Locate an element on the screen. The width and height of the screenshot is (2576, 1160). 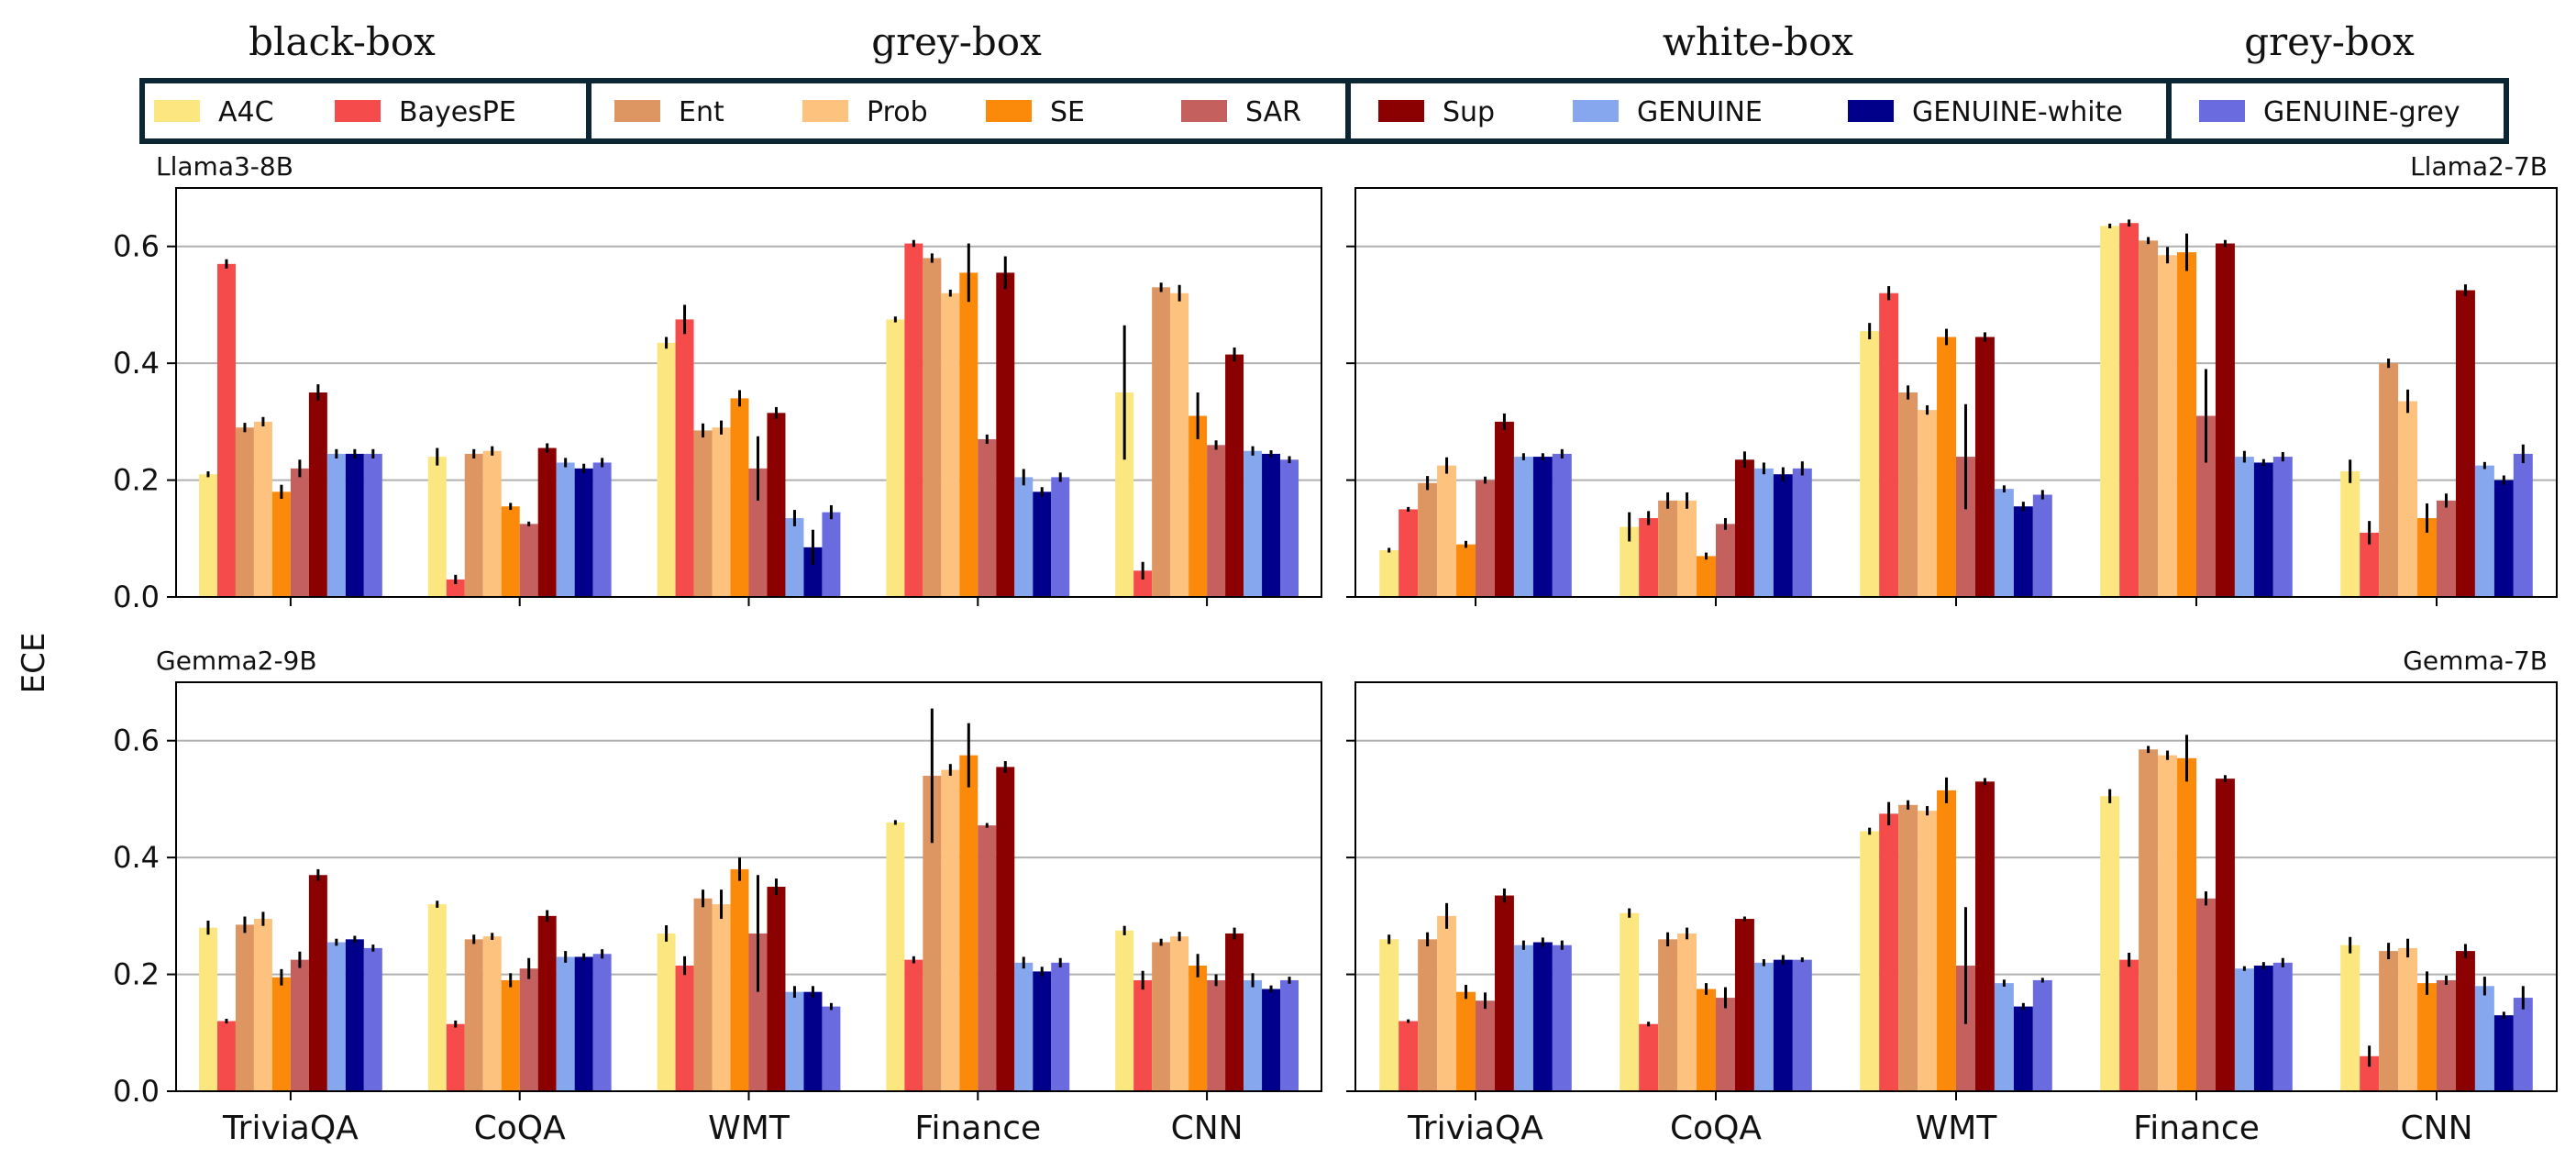
category-triviaqa is located at coordinates (1475, 505).